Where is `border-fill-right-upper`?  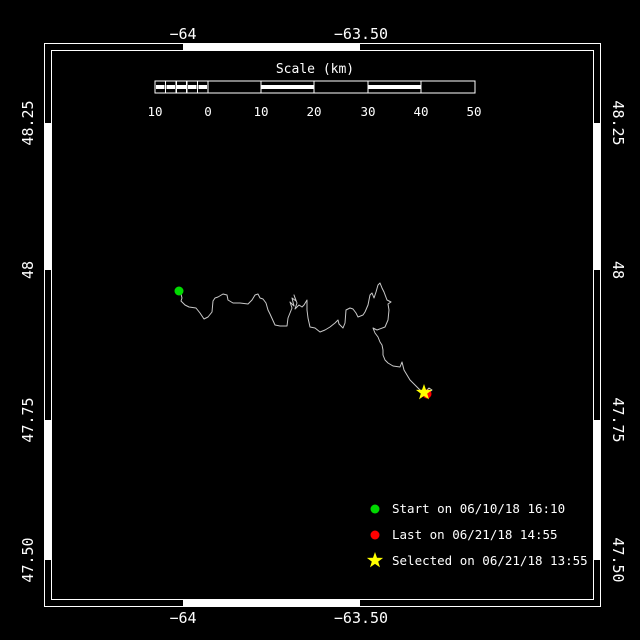 border-fill-right-upper is located at coordinates (597, 196).